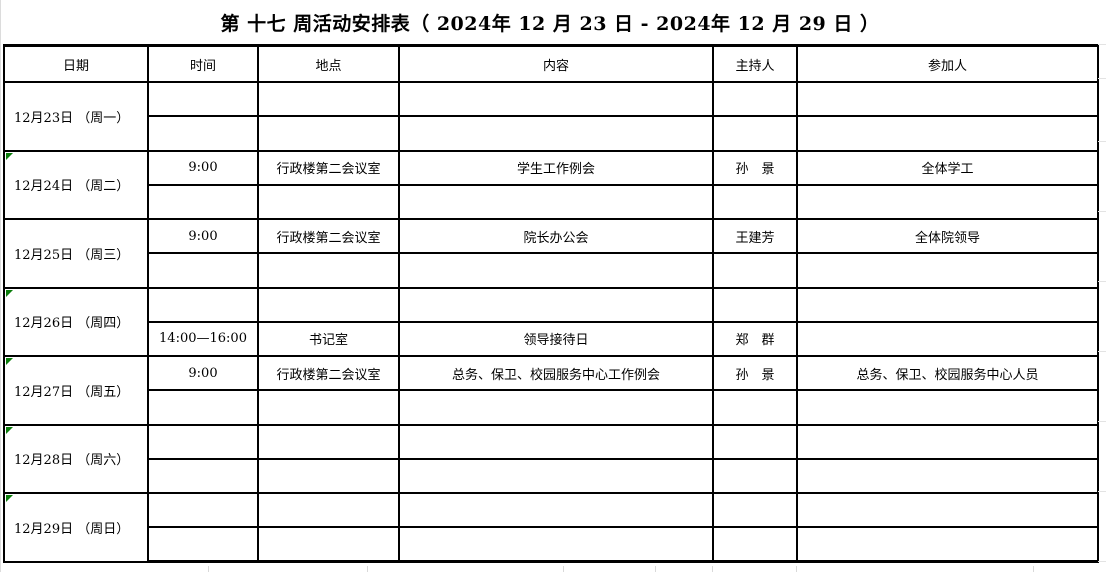  I want to click on date-cell-fri: 12月27日 （周五）, so click(76, 390).